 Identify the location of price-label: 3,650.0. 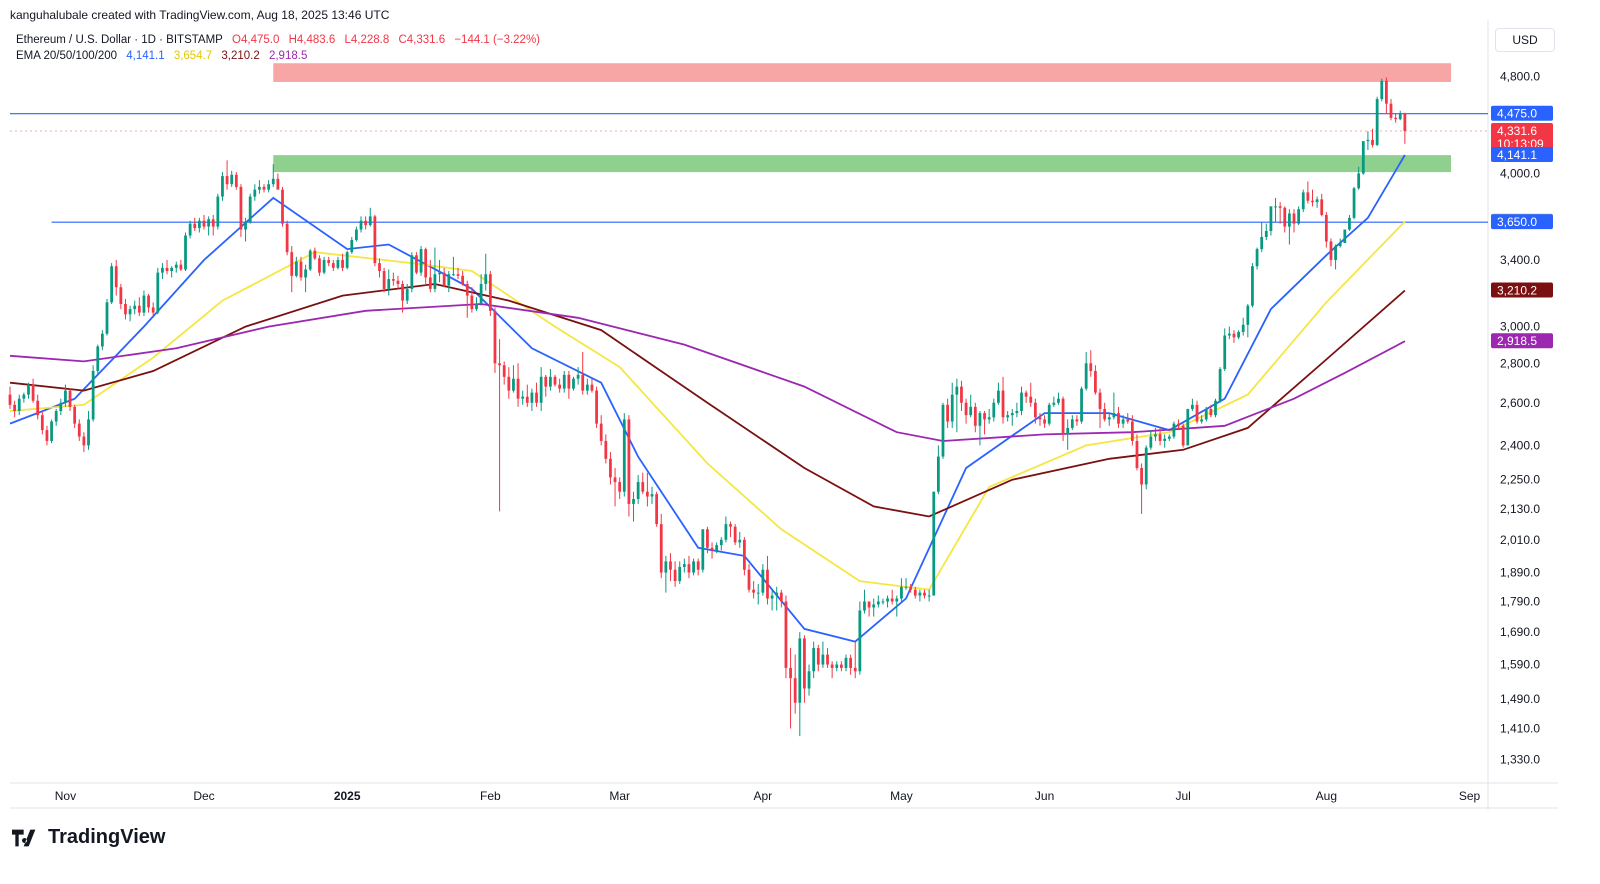
(1517, 222).